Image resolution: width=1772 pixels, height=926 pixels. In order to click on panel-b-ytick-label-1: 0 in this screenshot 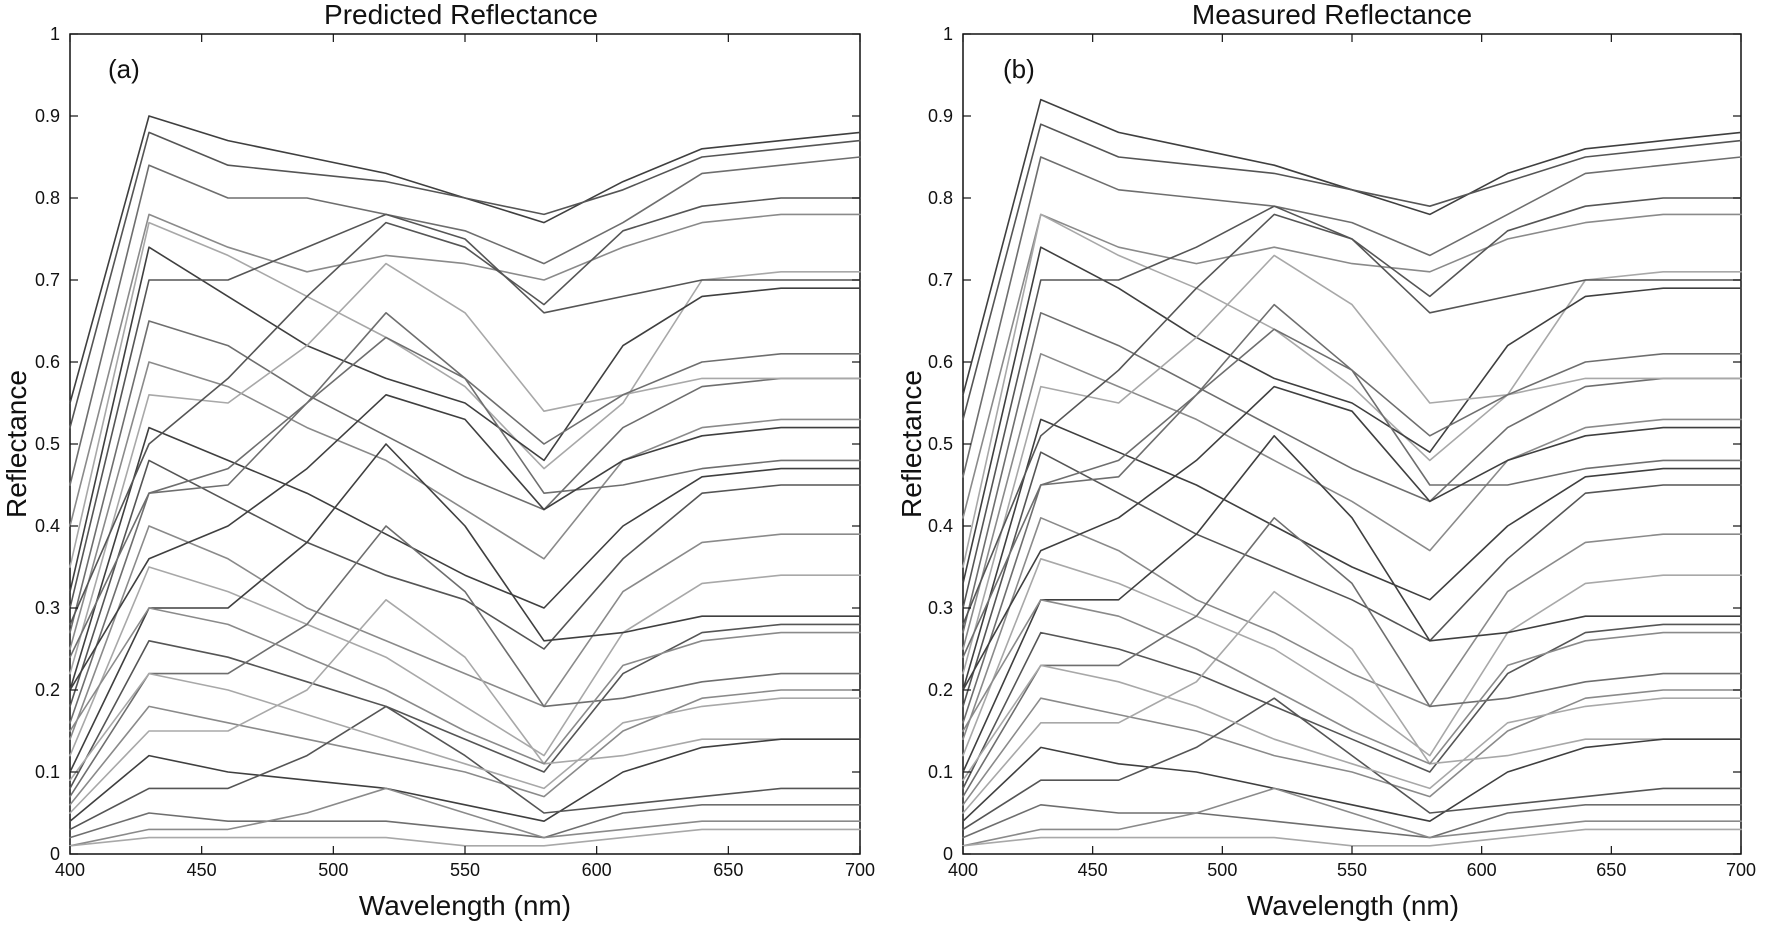, I will do `click(948, 854)`.